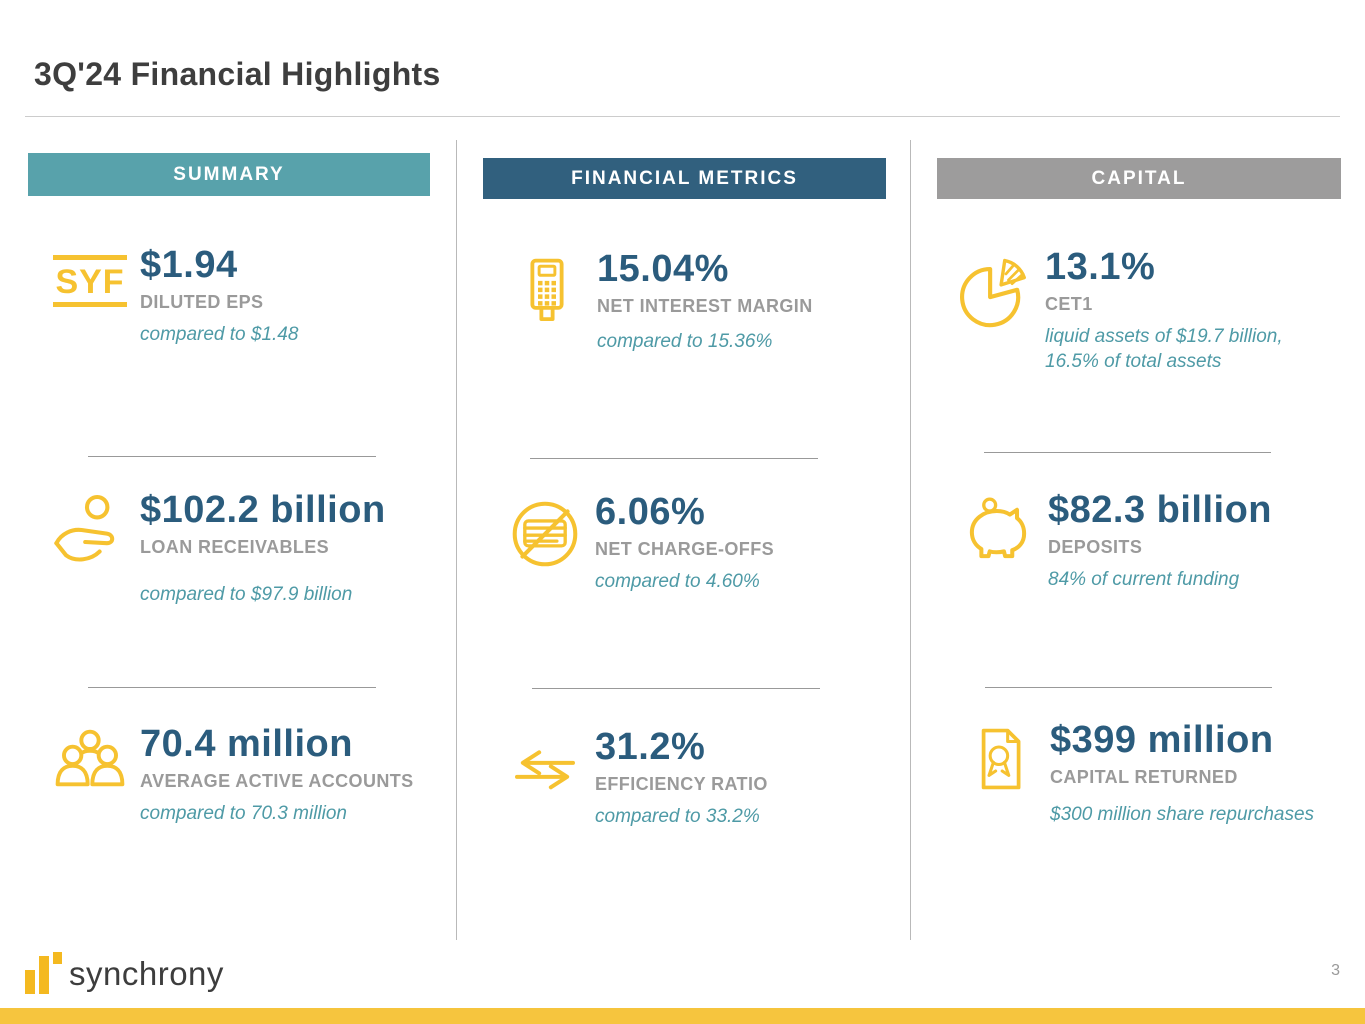 Image resolution: width=1365 pixels, height=1024 pixels. I want to click on metric-value: 13.1%, so click(1100, 267).